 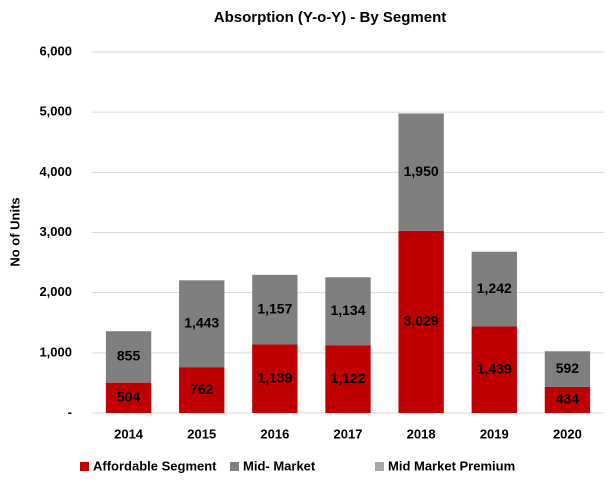 I want to click on x-tick-label: 2014, so click(x=129, y=433).